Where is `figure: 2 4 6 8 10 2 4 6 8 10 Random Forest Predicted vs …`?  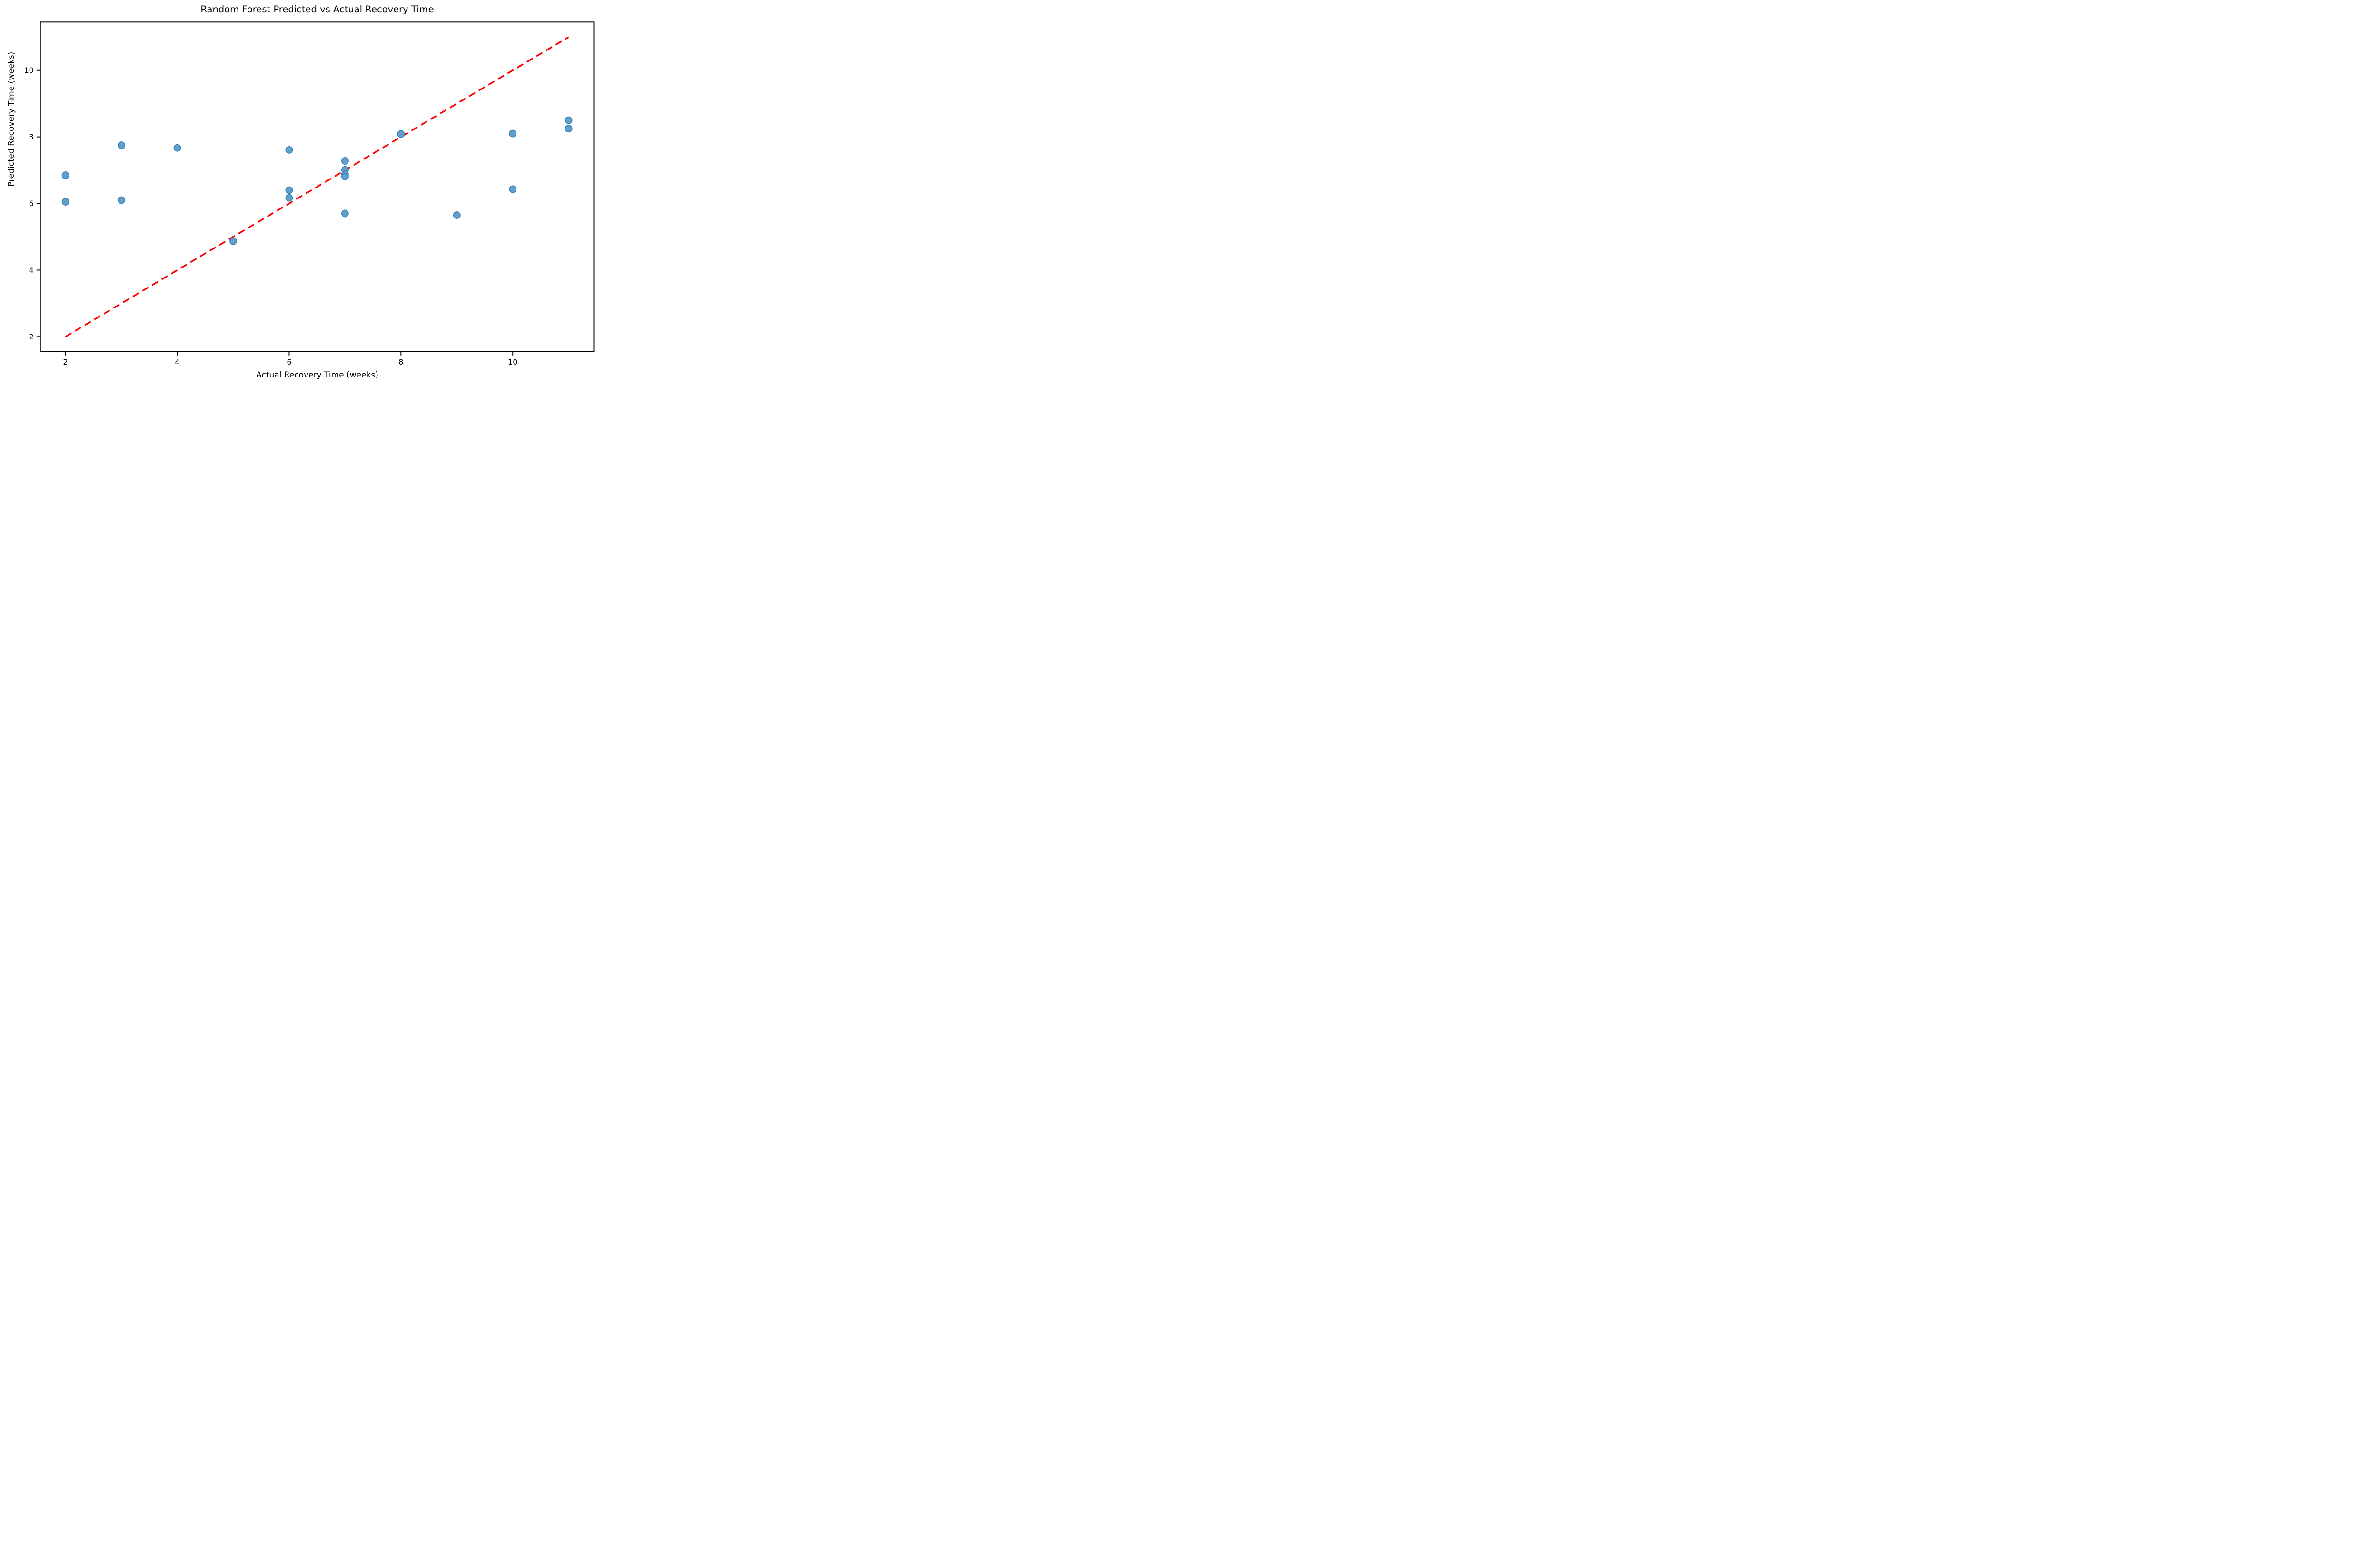
figure: 2 4 6 8 10 2 4 6 8 10 Random Forest Predicted vs … is located at coordinates (300, 195).